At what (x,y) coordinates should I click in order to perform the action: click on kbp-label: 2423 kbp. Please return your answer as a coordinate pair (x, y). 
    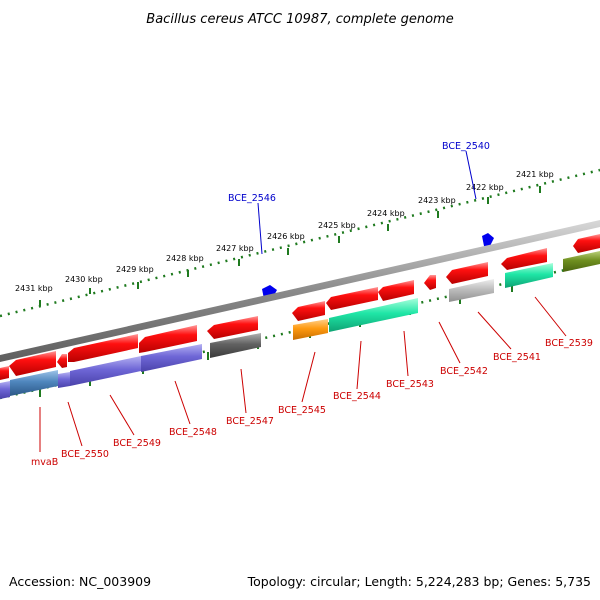
    Looking at the image, I should click on (437, 200).